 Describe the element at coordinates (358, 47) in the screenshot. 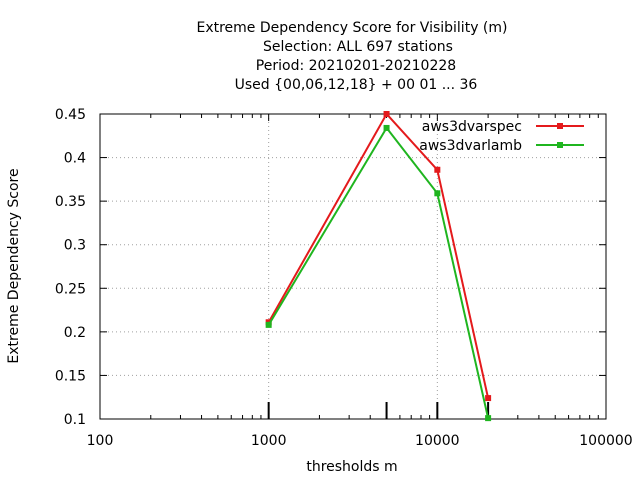

I see `title-line-2: Selection: ALL 697 stations` at that location.